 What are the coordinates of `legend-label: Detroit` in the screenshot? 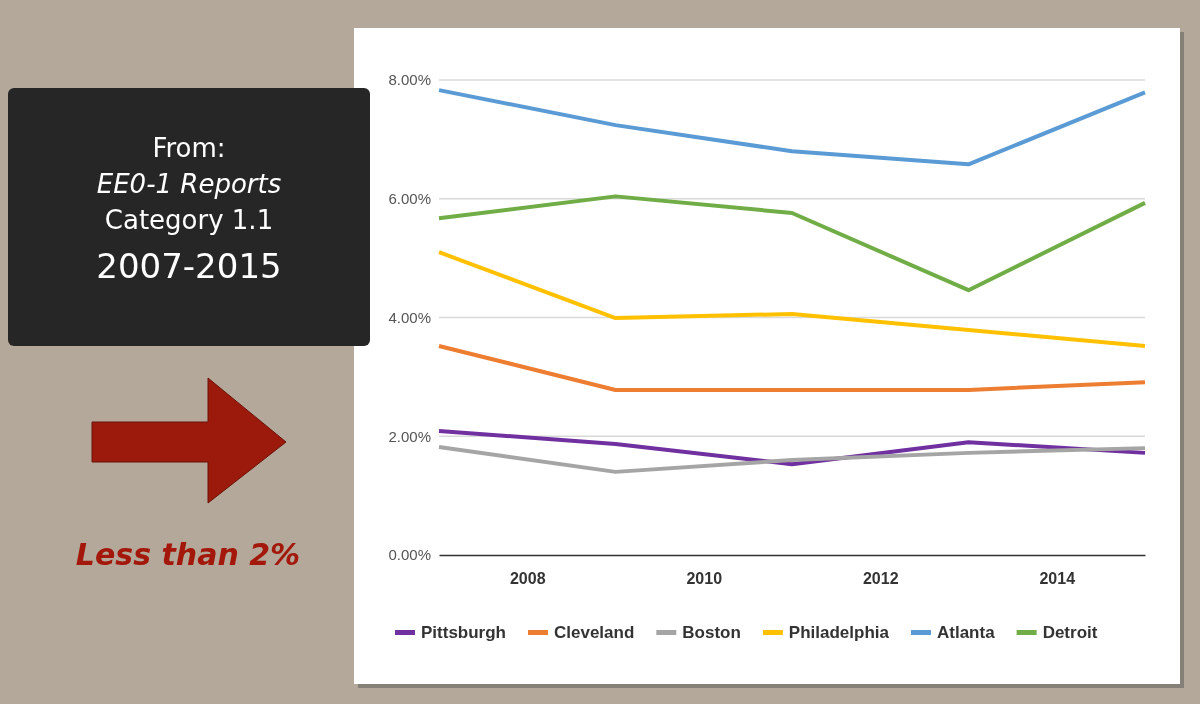 It's located at (1070, 632).